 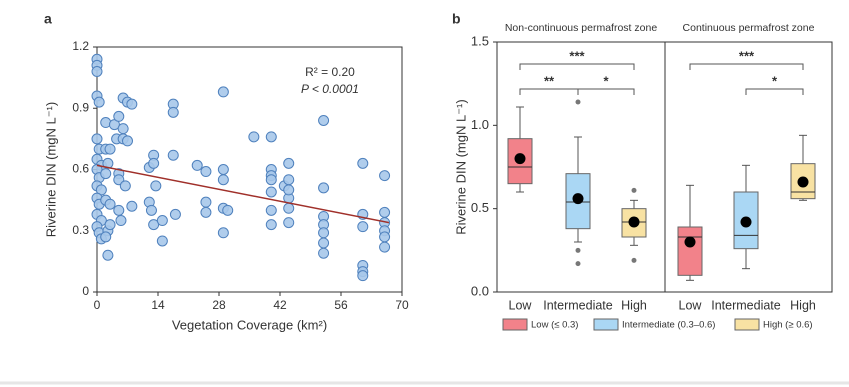 I want to click on fit-line, so click(x=243, y=194).